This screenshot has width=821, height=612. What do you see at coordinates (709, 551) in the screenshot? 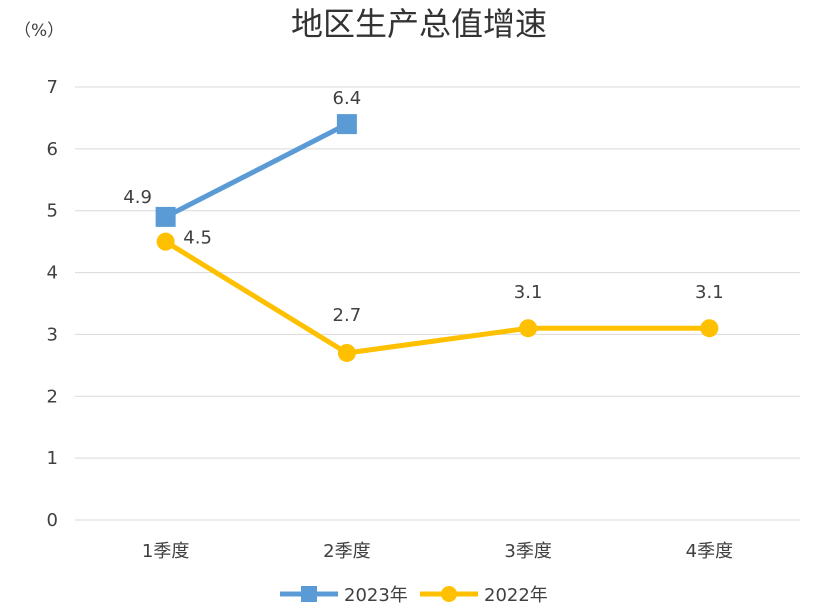
I see `x-tick-label: 4季度` at bounding box center [709, 551].